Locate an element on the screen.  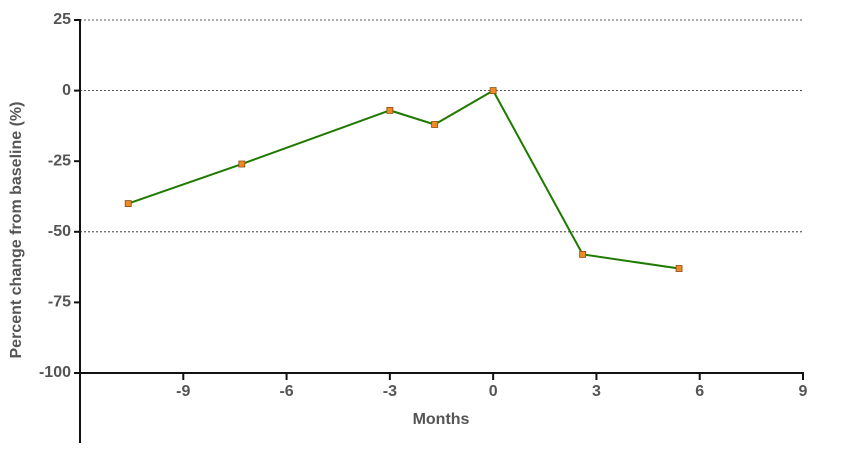
x-tick-label: -9 is located at coordinates (183, 391).